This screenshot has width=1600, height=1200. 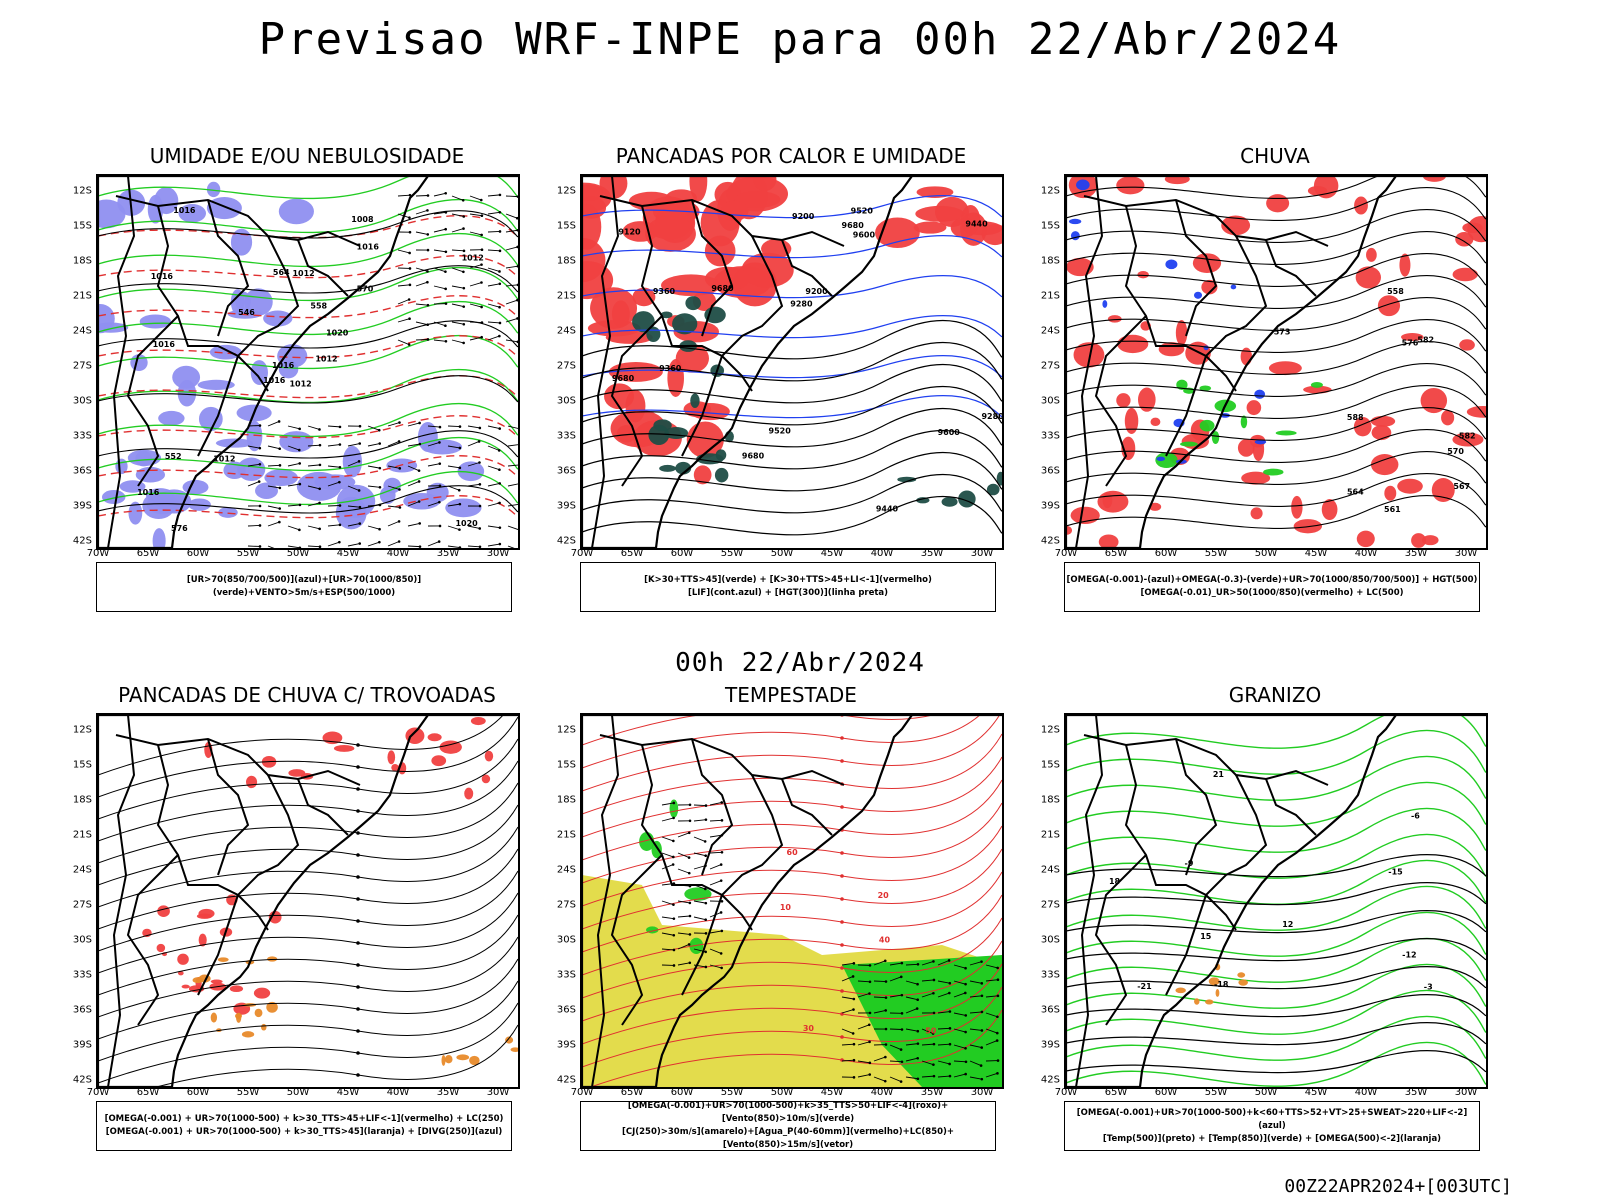 I want to click on latitude-label: 21S, so click(x=566, y=296).